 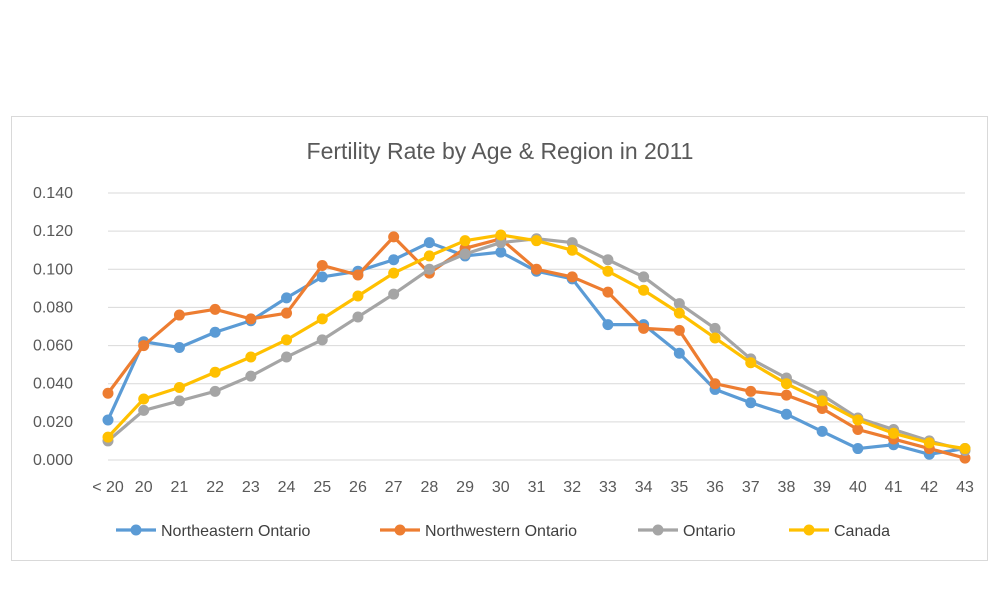 I want to click on y-tick-label: 0.000, so click(x=53, y=460).